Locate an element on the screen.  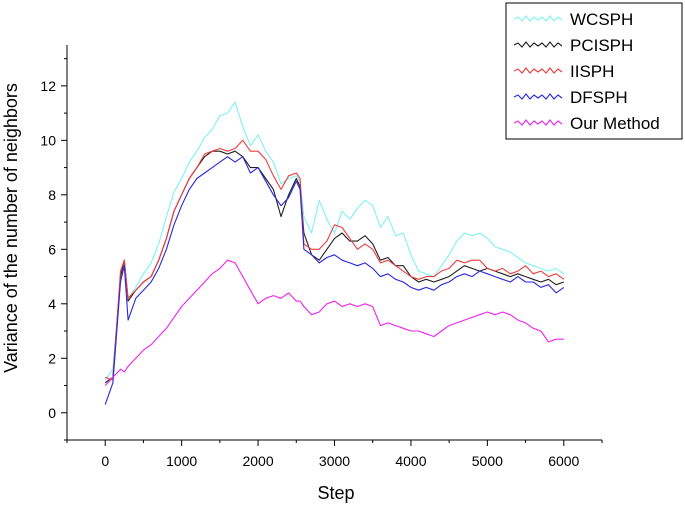
y-tick-label: 2 is located at coordinates (52, 358).